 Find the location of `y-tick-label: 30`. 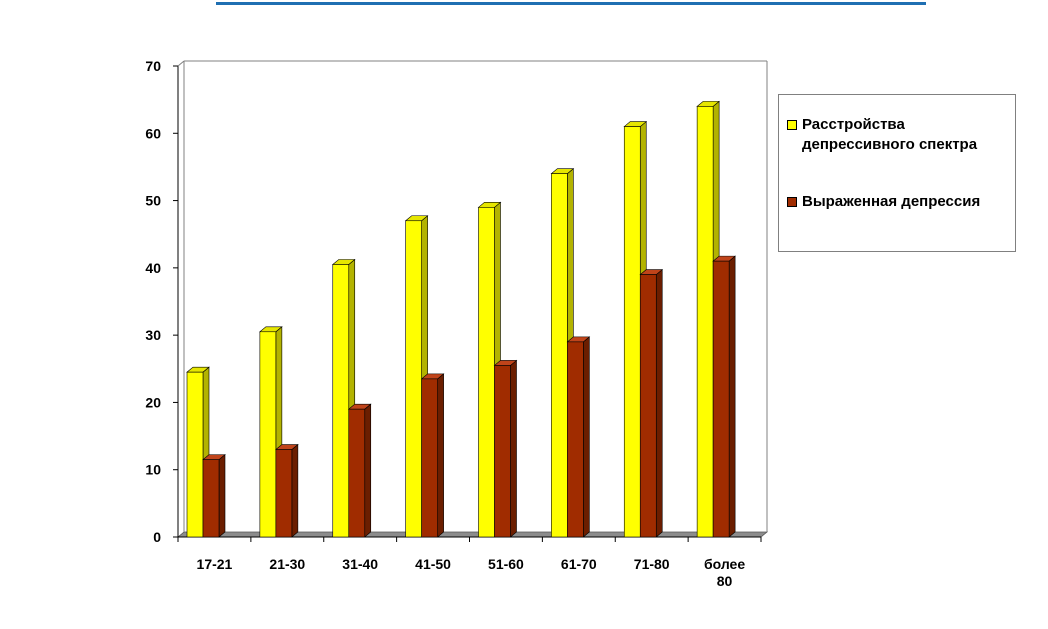

y-tick-label: 30 is located at coordinates (153, 335).